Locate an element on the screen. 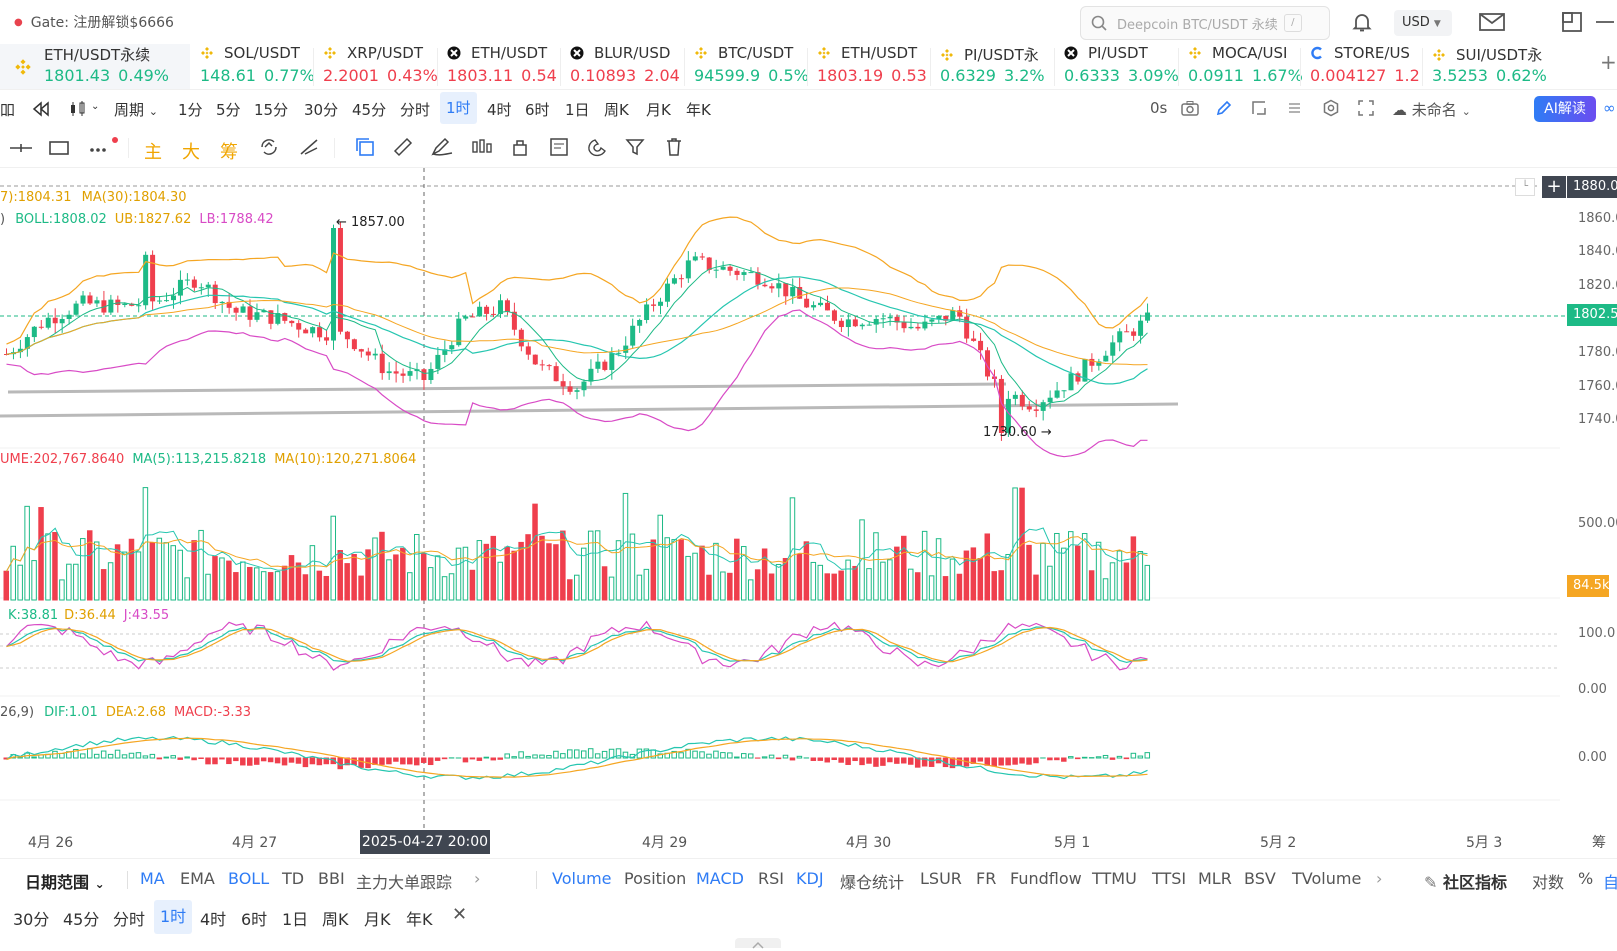  sub-indicator-button: BSV is located at coordinates (1260, 878).